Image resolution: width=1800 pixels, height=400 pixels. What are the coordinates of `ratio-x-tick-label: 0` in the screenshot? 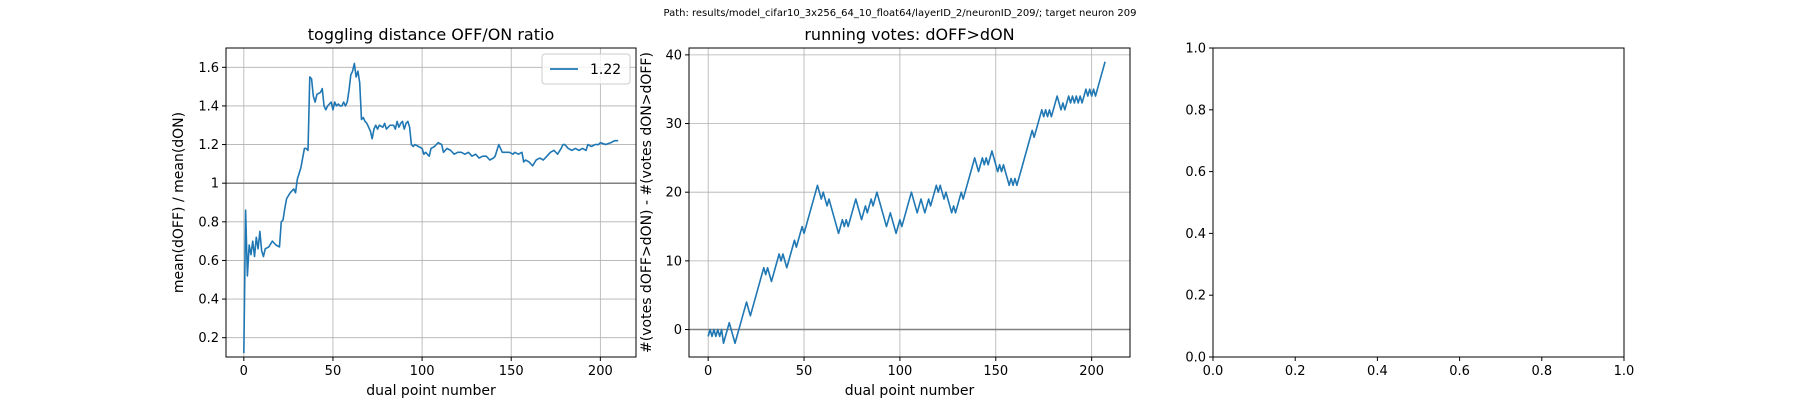 It's located at (244, 371).